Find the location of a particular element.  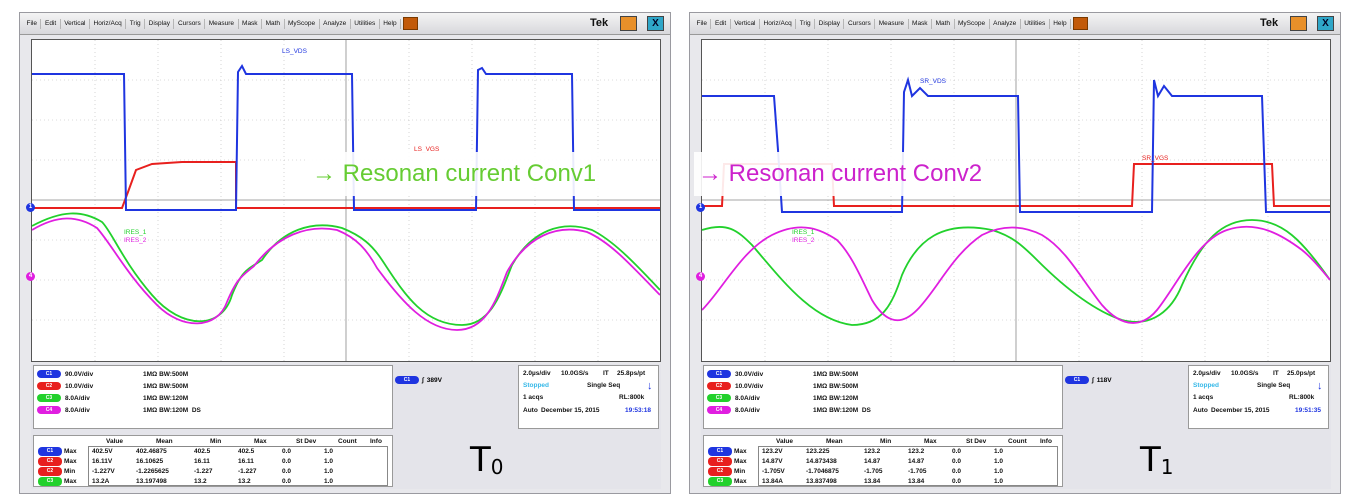

ch2-impedance: 1MΩ is located at coordinates (820, 386).